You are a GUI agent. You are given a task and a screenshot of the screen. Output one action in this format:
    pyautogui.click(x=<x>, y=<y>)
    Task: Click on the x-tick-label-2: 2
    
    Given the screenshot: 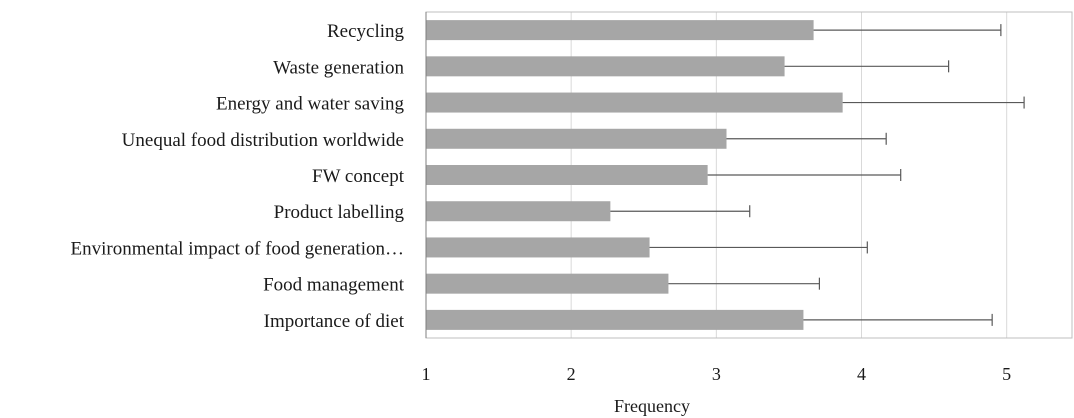 What is the action you would take?
    pyautogui.click(x=571, y=374)
    